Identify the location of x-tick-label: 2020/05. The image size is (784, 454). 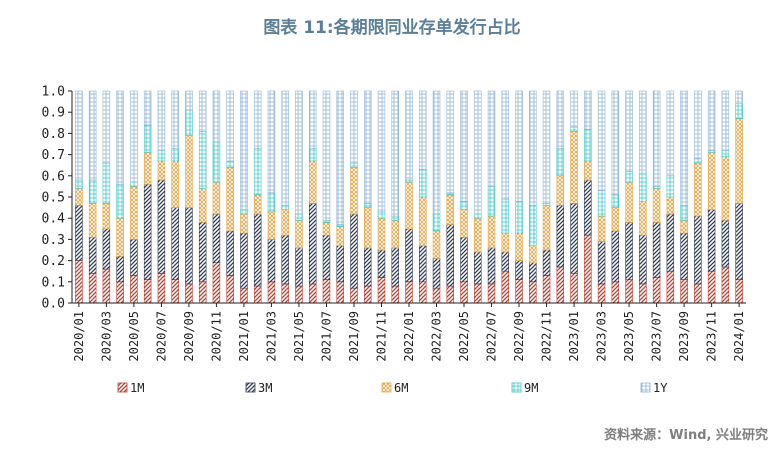
(134, 336).